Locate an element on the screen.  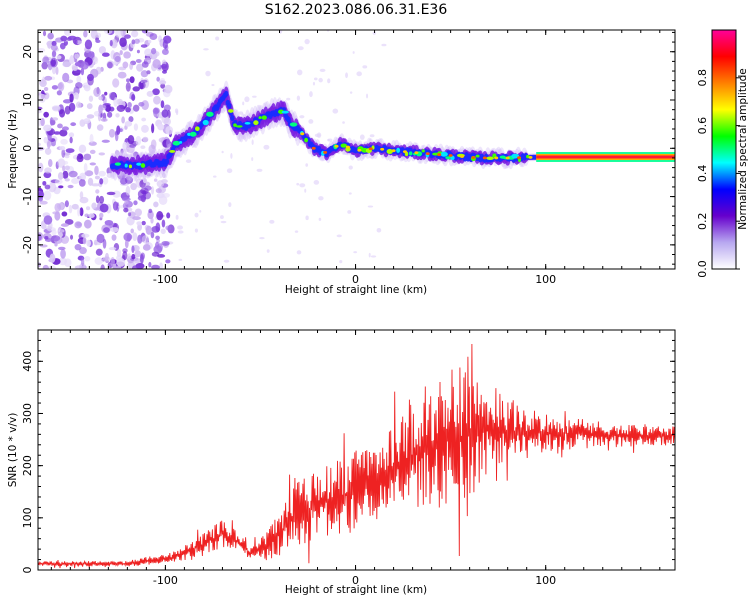
snr-xtick-label: 0 is located at coordinates (355, 580).